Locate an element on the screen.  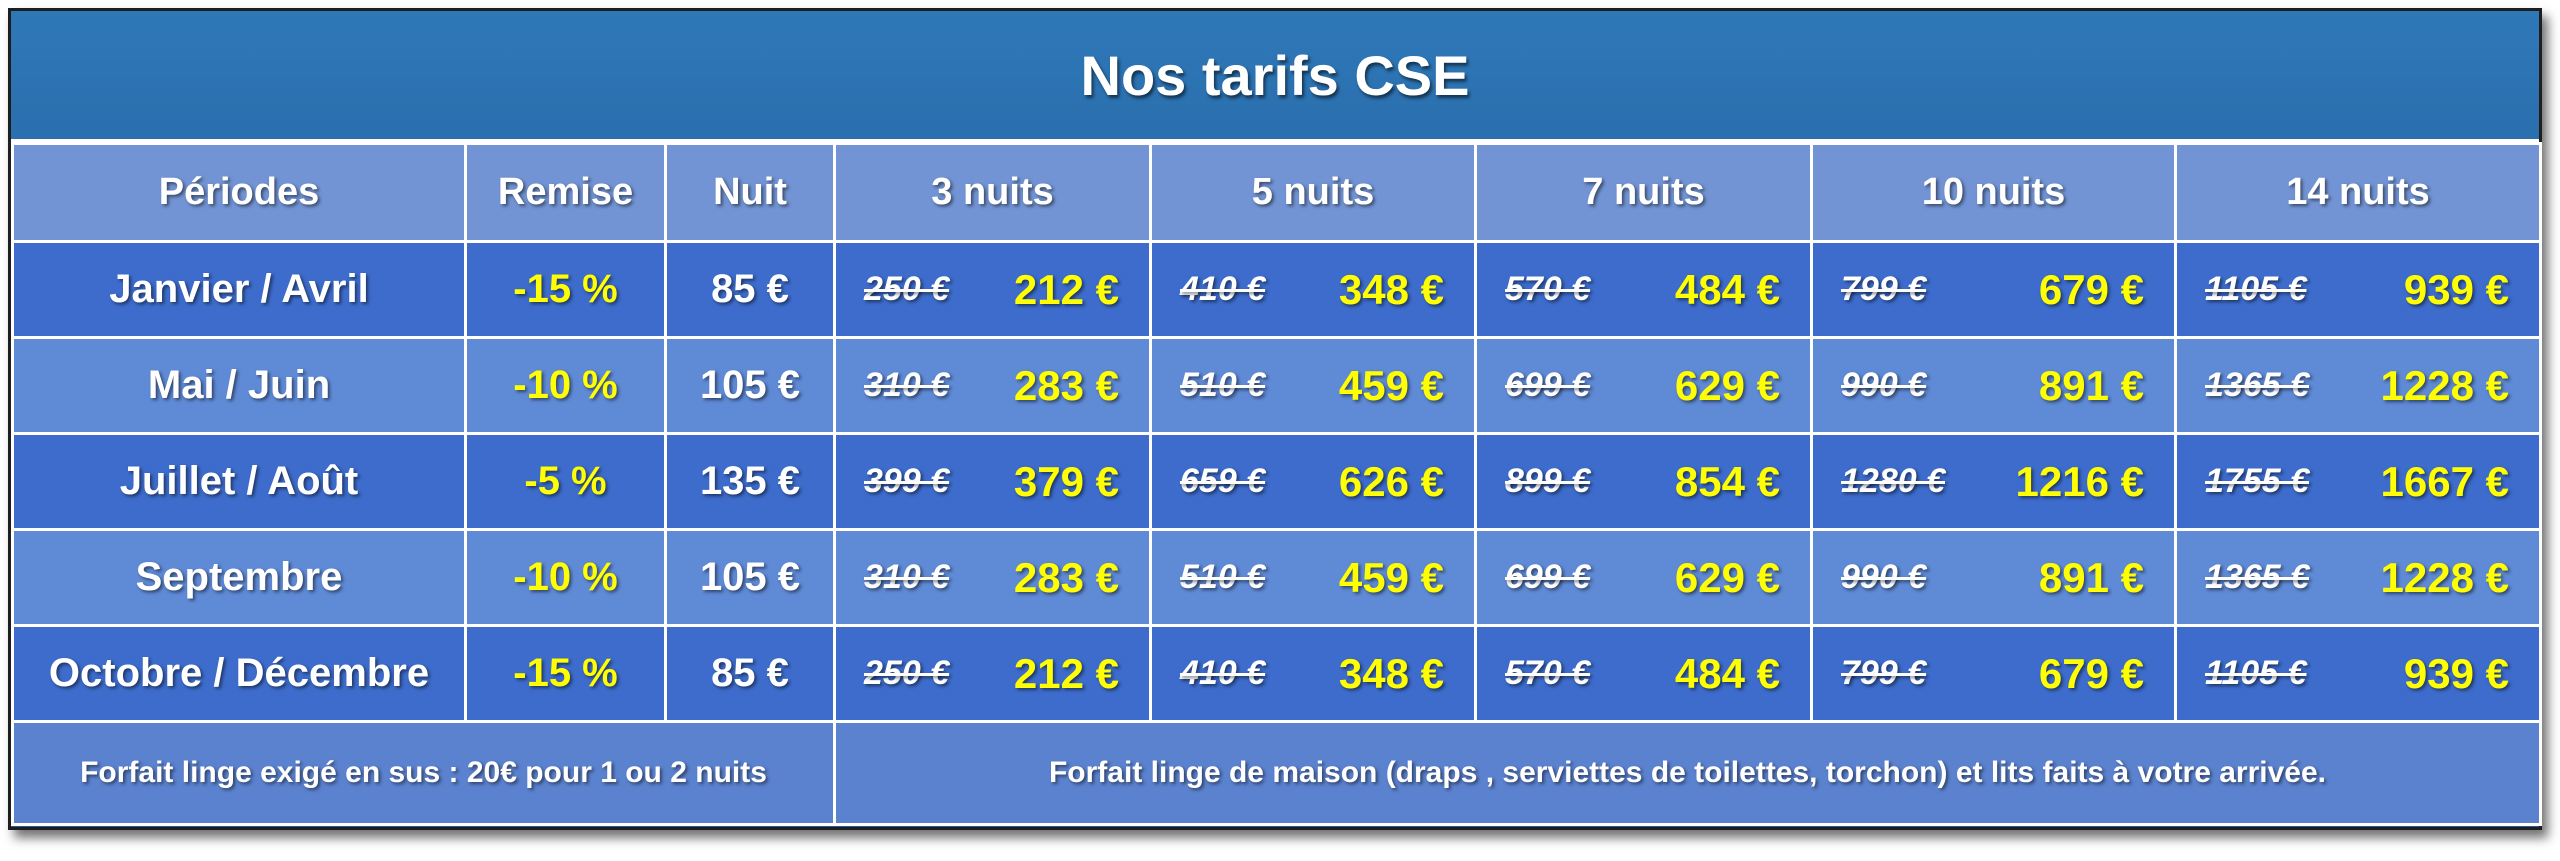
price-cell: 990 € 891 € is located at coordinates (1993, 577).